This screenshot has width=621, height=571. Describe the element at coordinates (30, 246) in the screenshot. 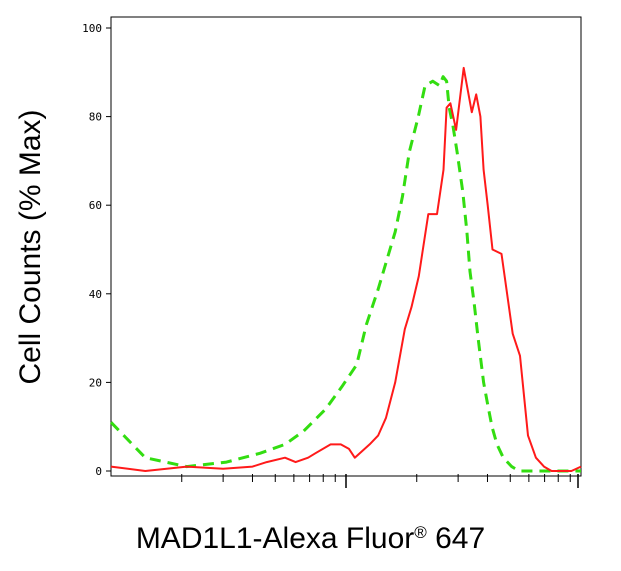

I see `y-axis-label: Cell Counts (% Max)` at that location.